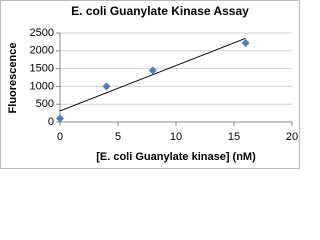 This screenshot has width=320, height=240. What do you see at coordinates (118, 137) in the screenshot?
I see `x-tick-label: 5` at bounding box center [118, 137].